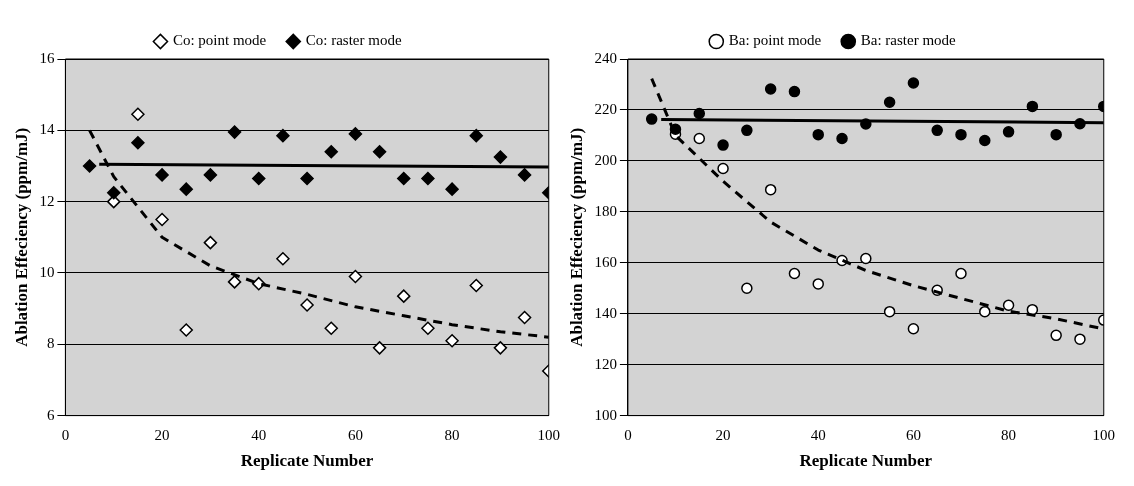  What do you see at coordinates (605, 57) in the screenshot?
I see `y-tick-label: 240` at bounding box center [605, 57].